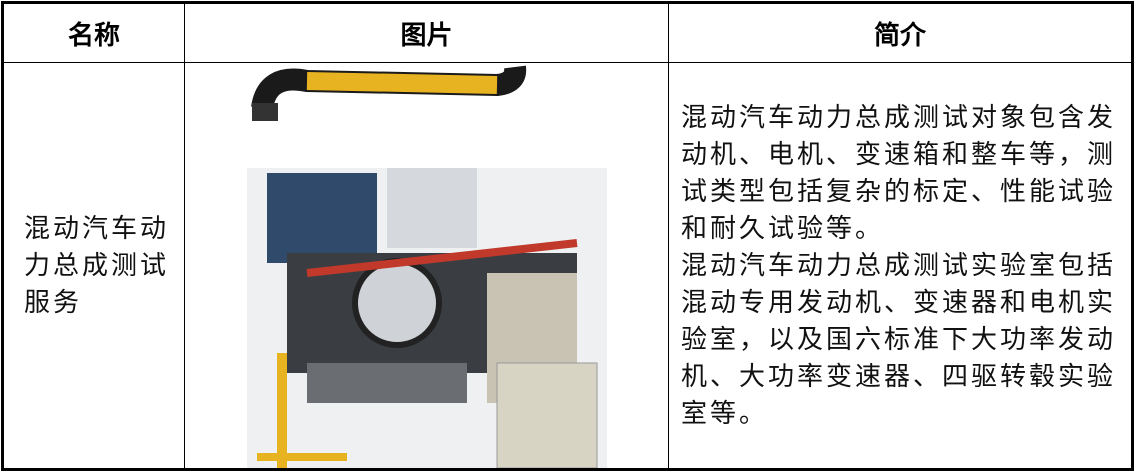 Image resolution: width=1136 pixels, height=472 pixels. I want to click on header-cell: 名称, so click(93, 32).